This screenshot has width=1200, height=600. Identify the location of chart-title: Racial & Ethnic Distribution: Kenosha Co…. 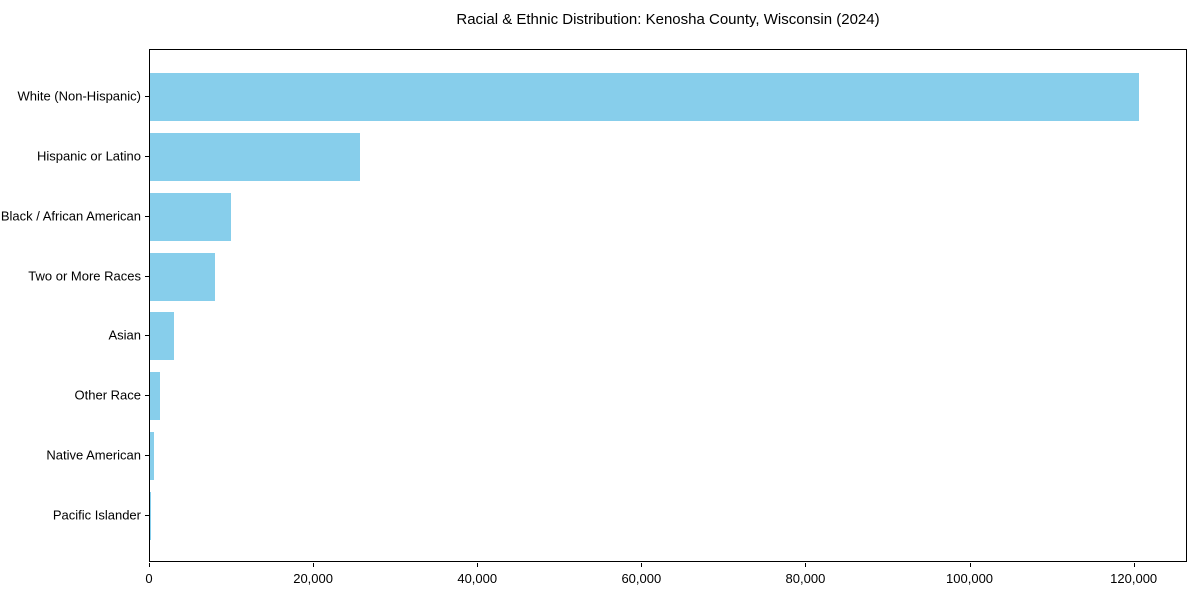
(668, 19).